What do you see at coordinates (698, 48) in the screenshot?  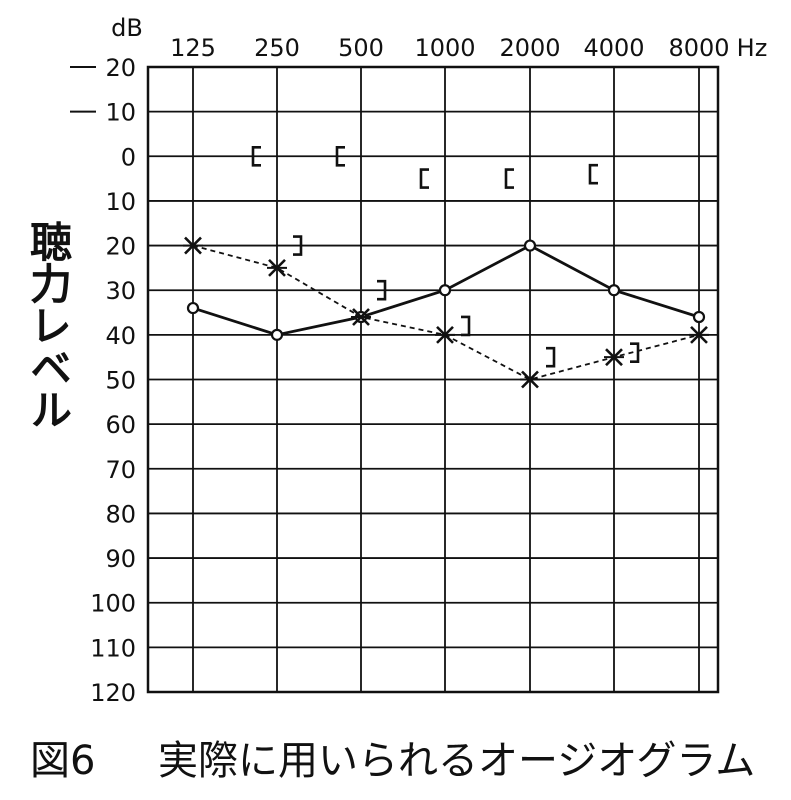 I see `x-tick-label: 8000` at bounding box center [698, 48].